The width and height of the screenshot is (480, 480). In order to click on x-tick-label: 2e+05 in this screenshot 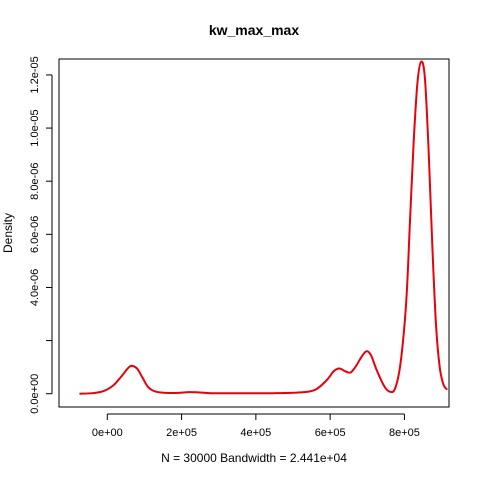, I will do `click(181, 433)`.